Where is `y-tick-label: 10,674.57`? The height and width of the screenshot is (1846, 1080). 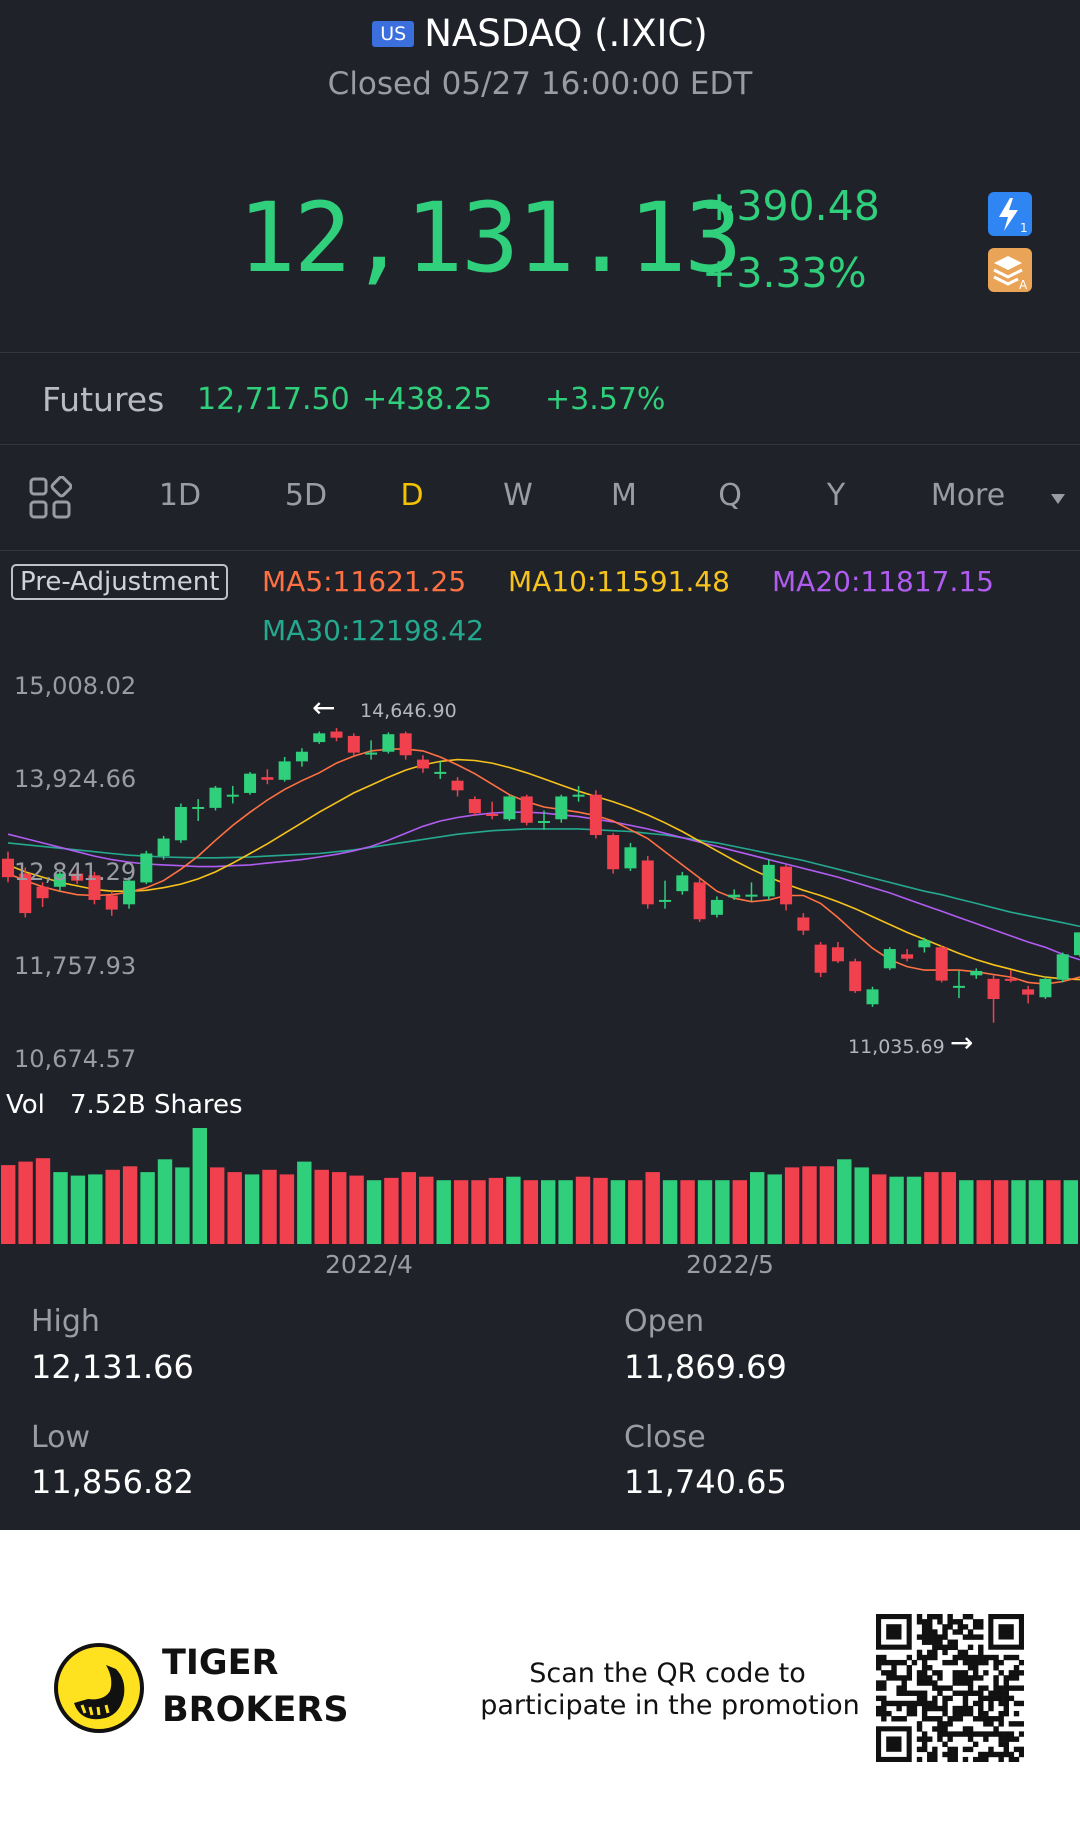
y-tick-label: 10,674.57 is located at coordinates (75, 1059).